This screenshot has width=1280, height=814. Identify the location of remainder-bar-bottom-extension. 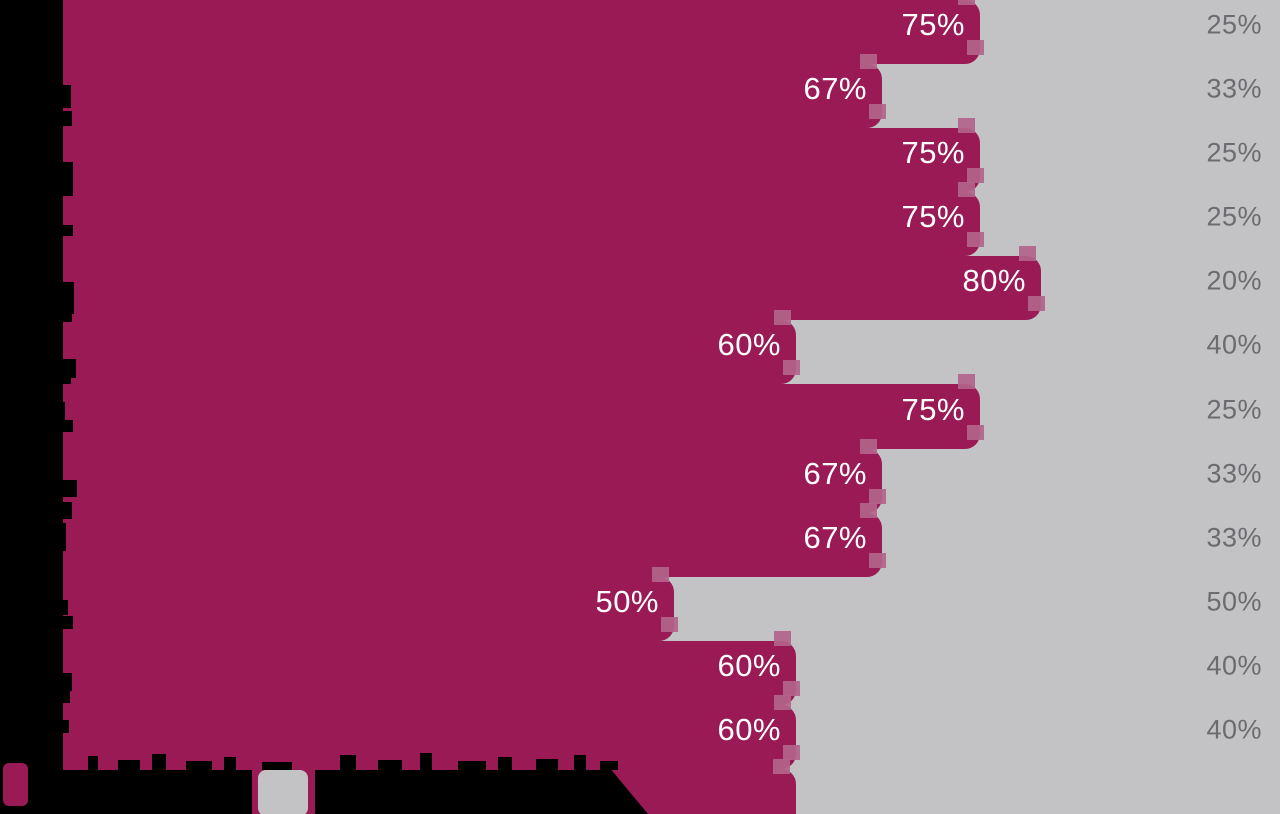
(1021, 791).